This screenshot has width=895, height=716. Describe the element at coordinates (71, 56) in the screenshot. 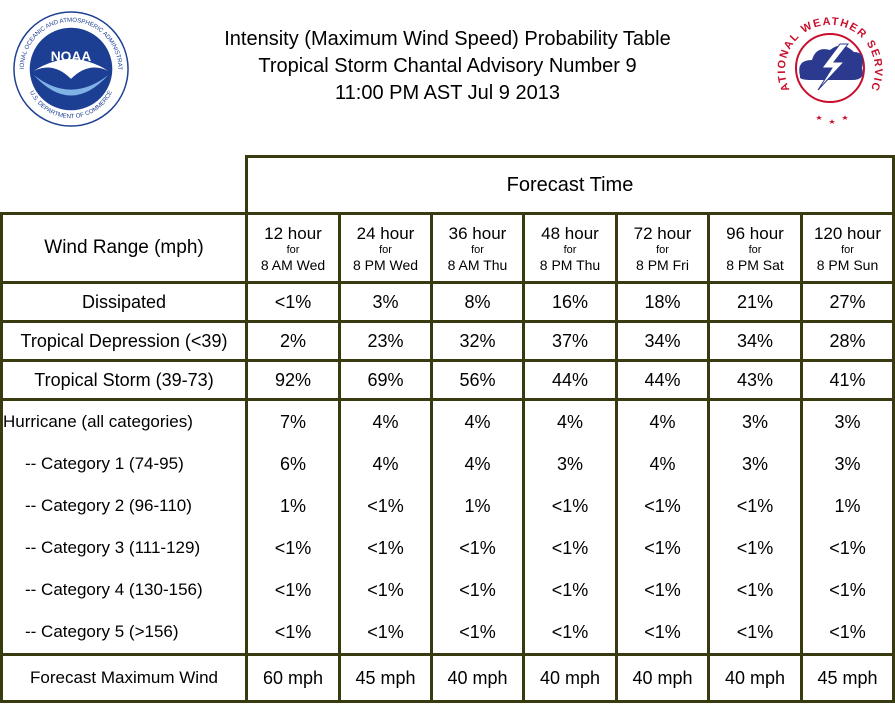

I see `noaa-wordmark: NOAA` at that location.